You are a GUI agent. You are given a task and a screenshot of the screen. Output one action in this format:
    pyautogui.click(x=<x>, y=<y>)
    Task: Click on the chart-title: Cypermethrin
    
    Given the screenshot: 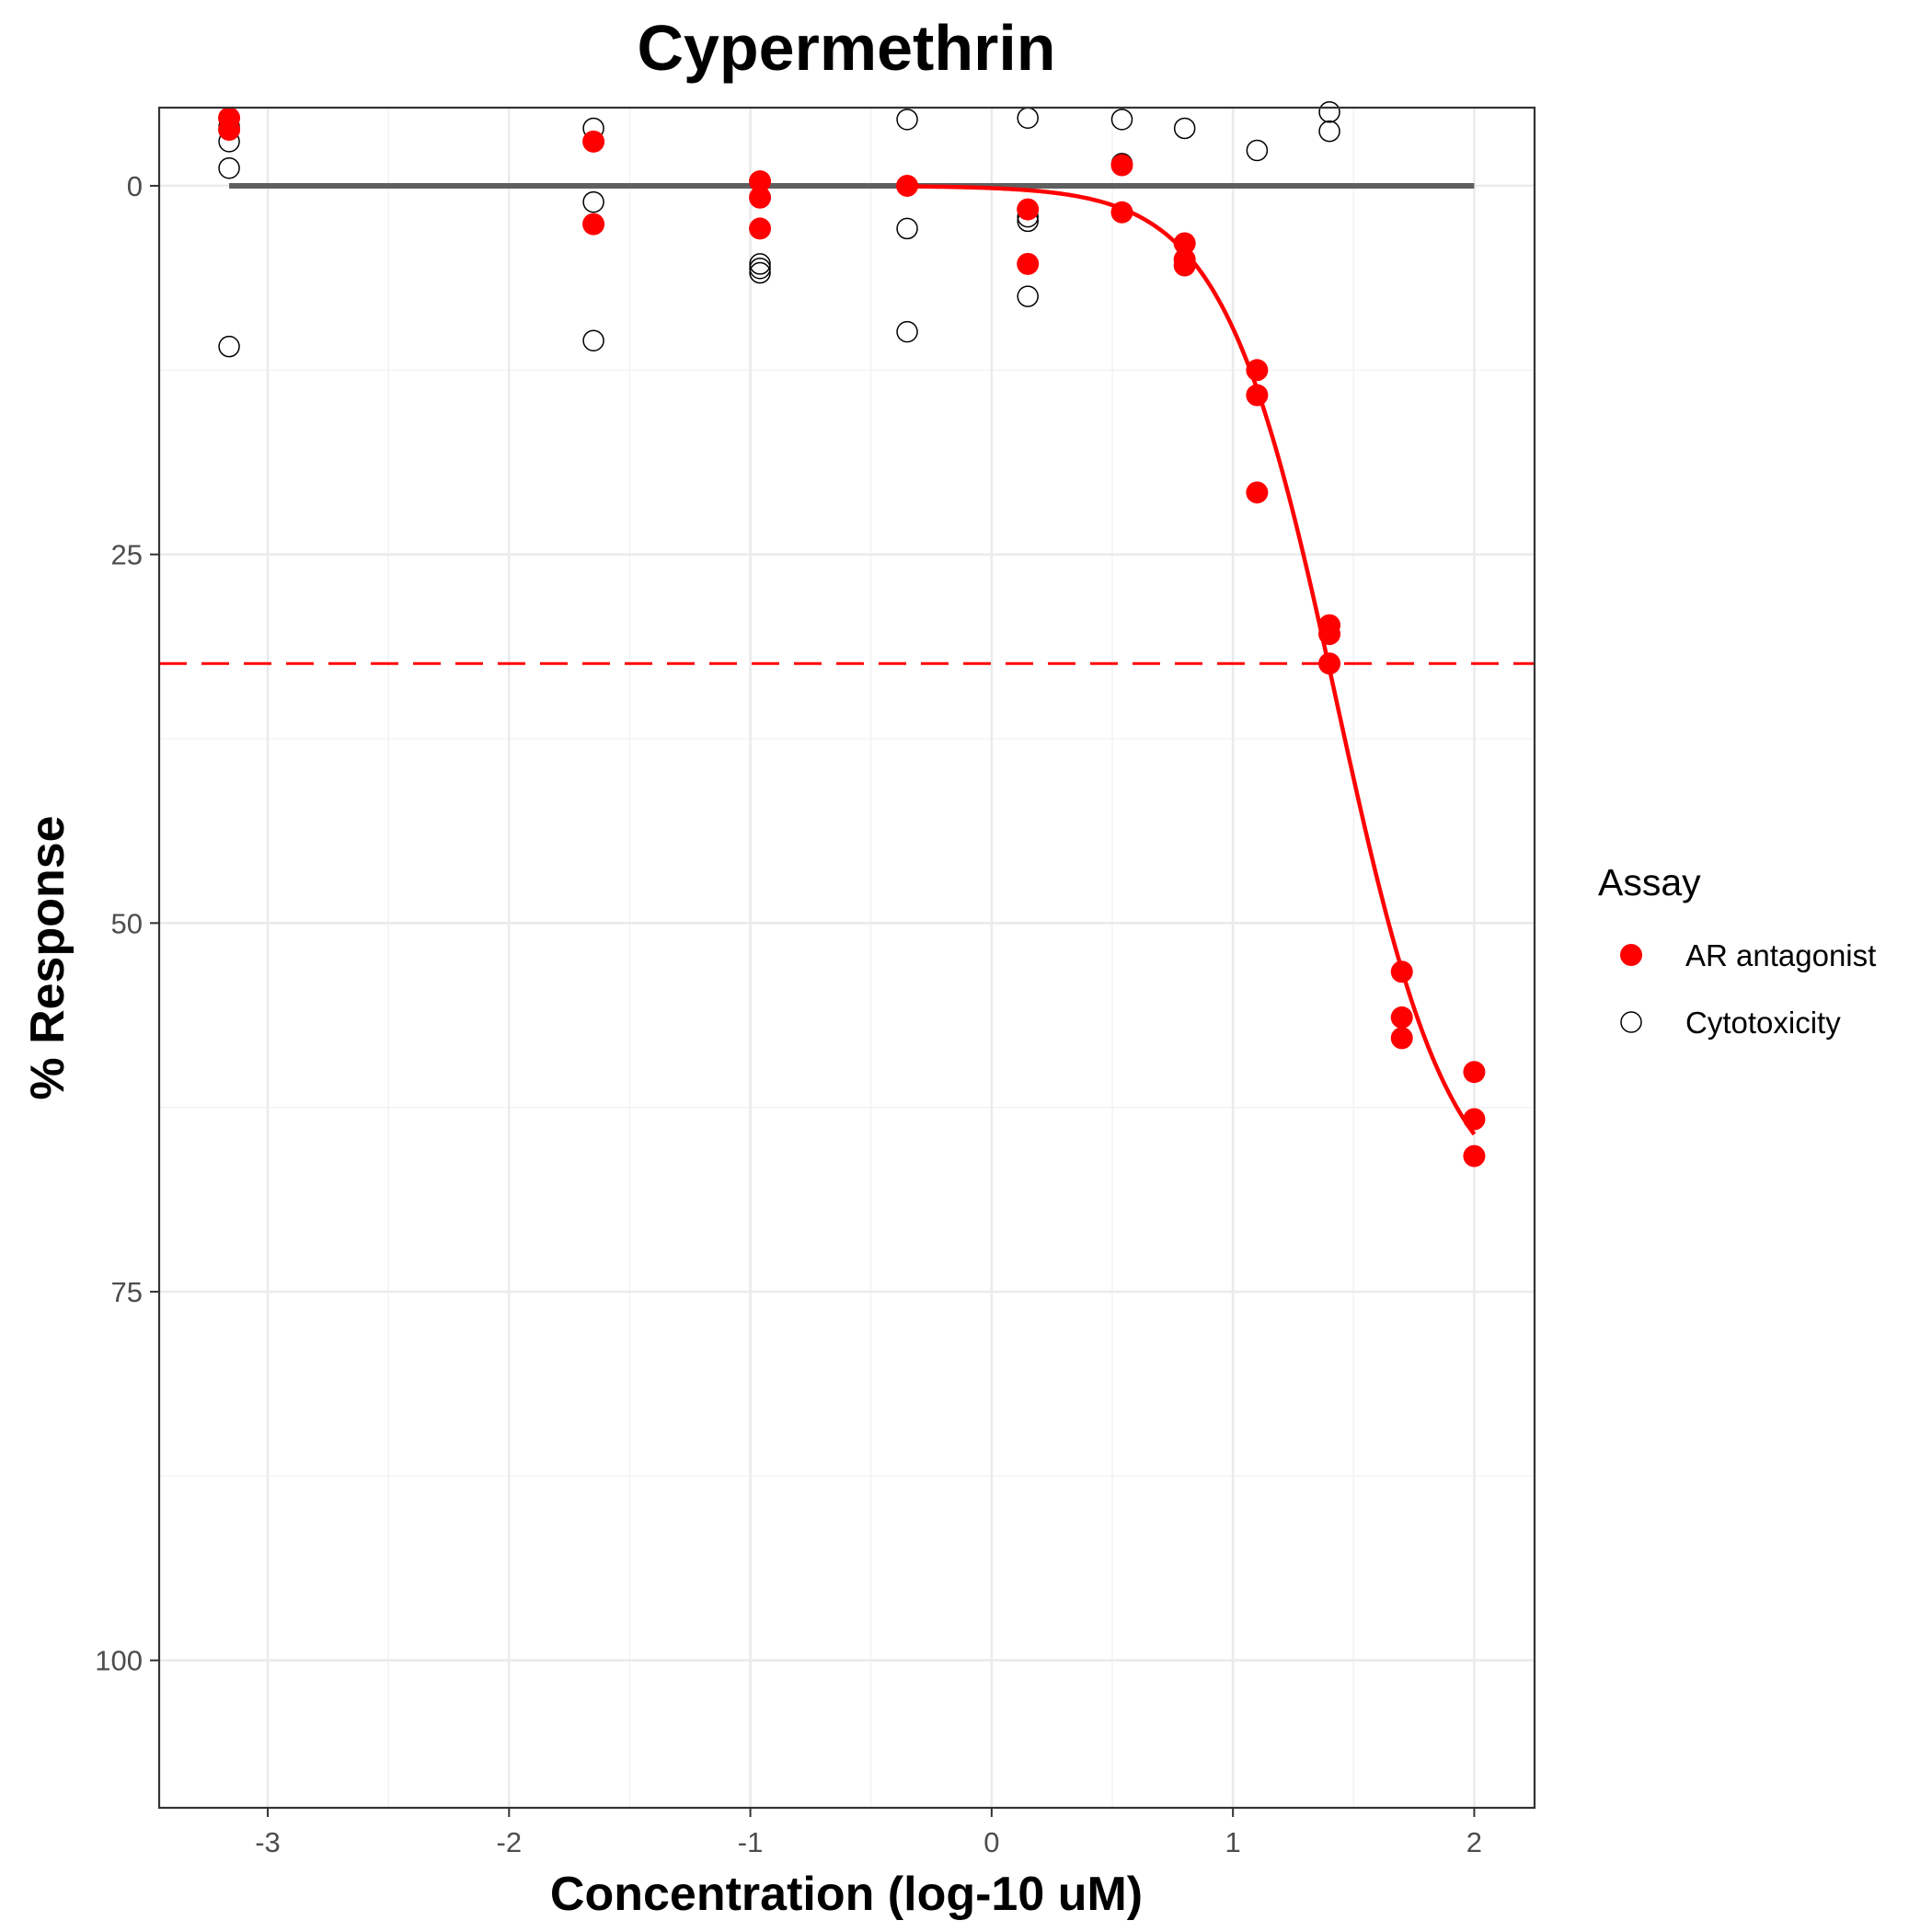 What is the action you would take?
    pyautogui.click(x=846, y=48)
    